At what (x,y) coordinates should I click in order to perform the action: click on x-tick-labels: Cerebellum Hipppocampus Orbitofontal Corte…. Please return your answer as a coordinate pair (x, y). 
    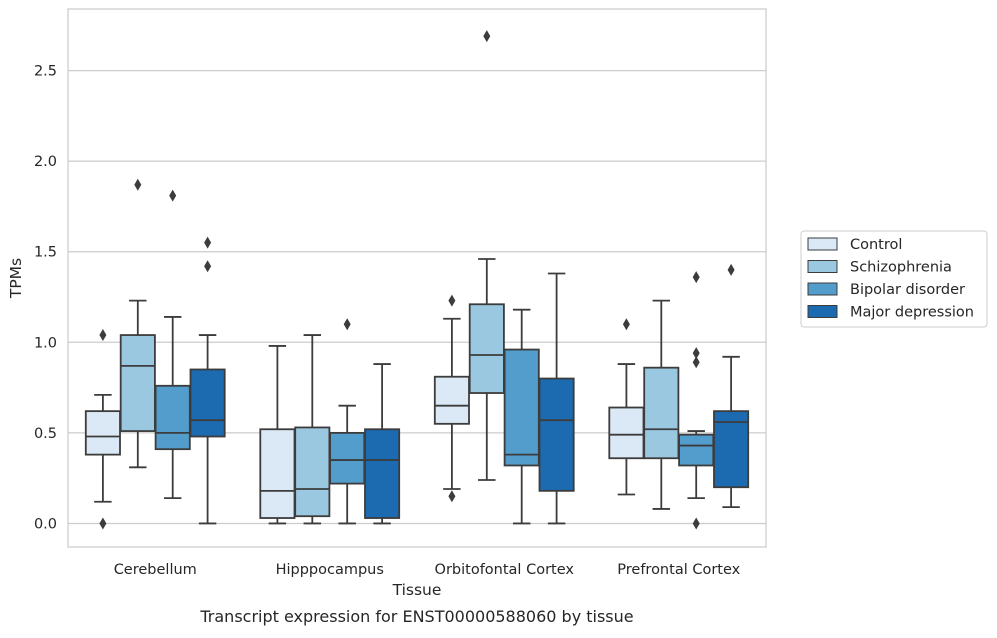
    Looking at the image, I should click on (427, 570).